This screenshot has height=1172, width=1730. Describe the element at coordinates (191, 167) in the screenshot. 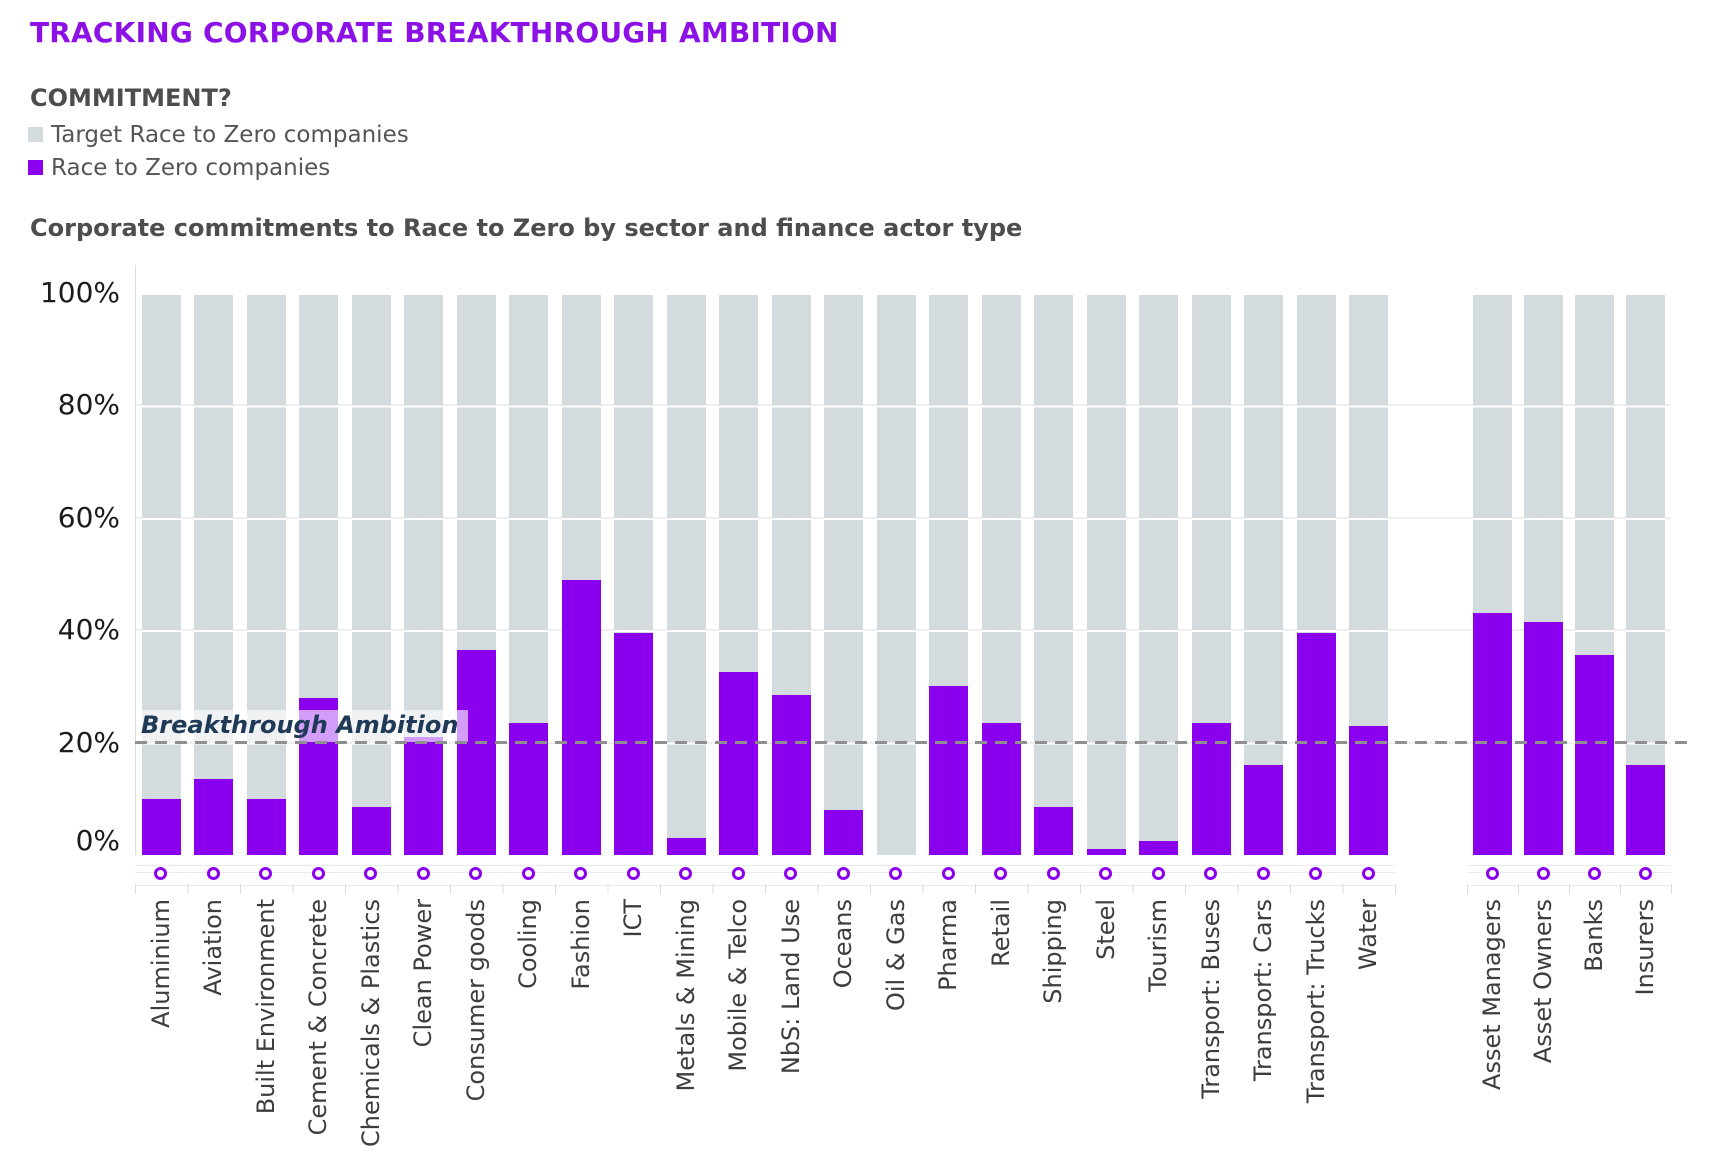

I see `legend-label-race-to-zero: Race to Zero companies` at that location.